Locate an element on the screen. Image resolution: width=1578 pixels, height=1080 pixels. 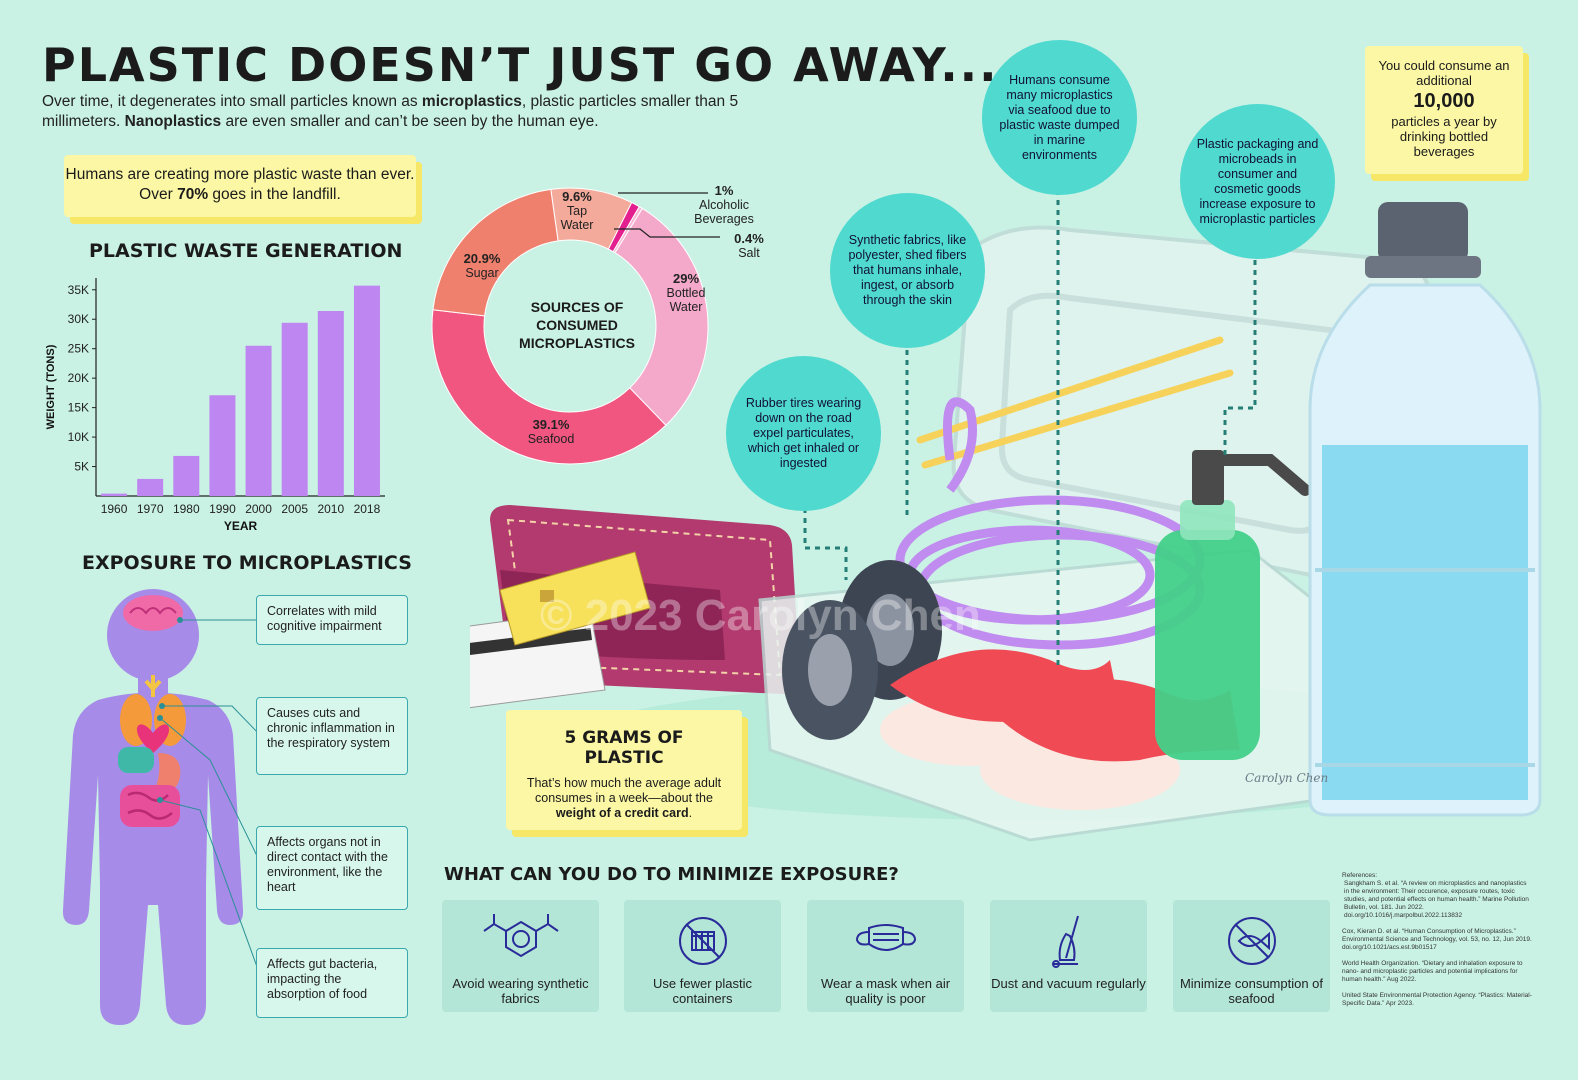
x-tick-label: 1960 is located at coordinates (114, 509).